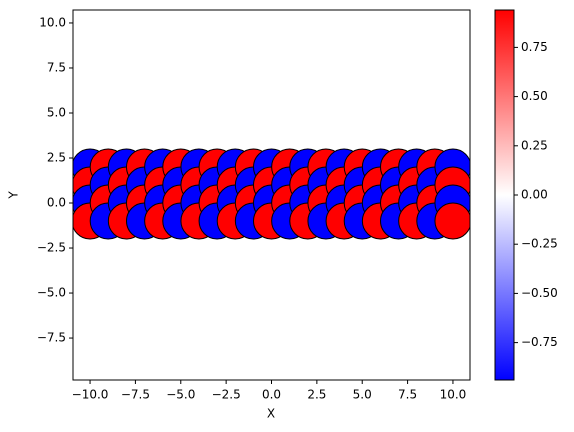 The width and height of the screenshot is (574, 432). Describe the element at coordinates (534, 96) in the screenshot. I see `colorbar-tick-label: 0.50` at that location.